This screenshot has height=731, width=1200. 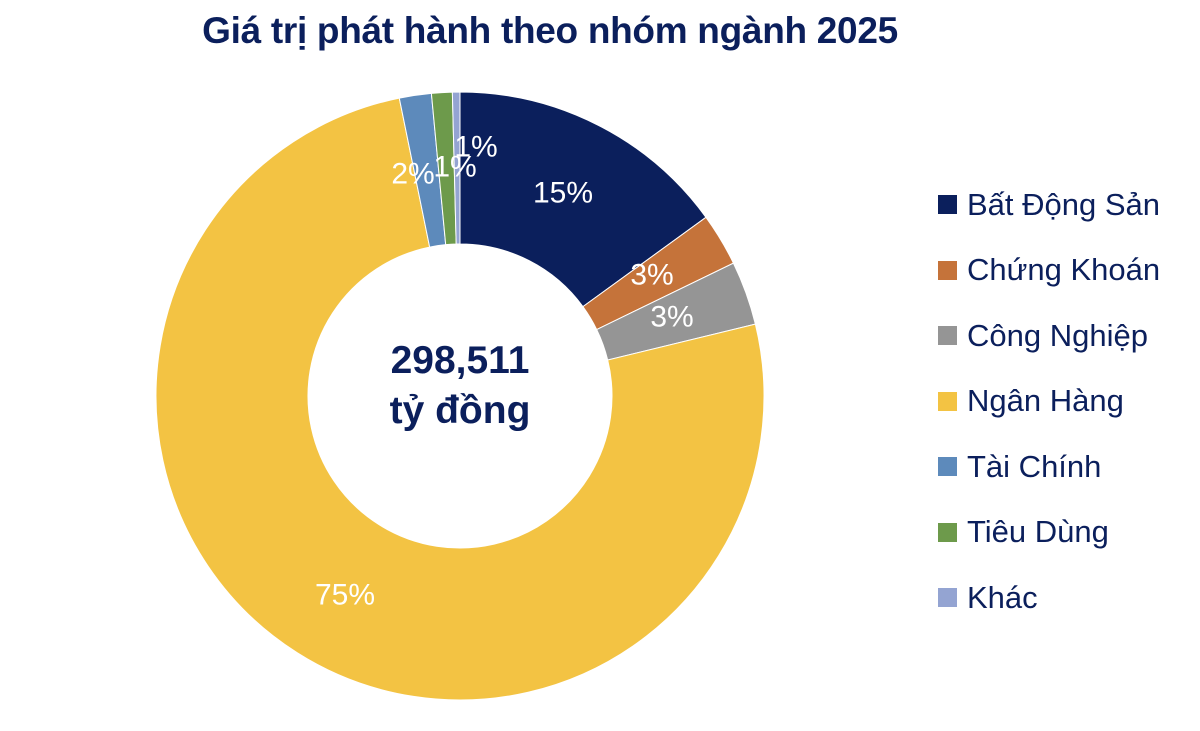 I want to click on chart-title: Giá trị phát hành theo nhóm ngành 2025, so click(x=550, y=30).